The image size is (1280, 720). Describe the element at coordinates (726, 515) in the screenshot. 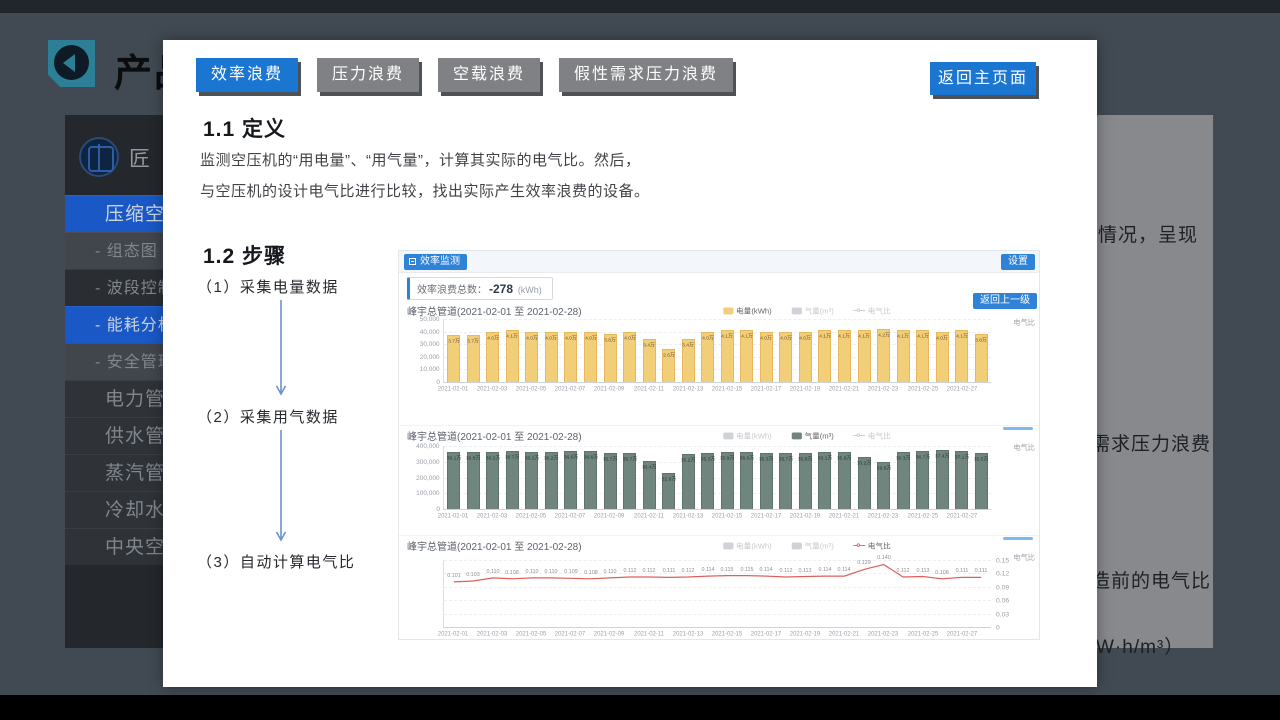

I see `x-tick-label: 2021-02-15` at that location.